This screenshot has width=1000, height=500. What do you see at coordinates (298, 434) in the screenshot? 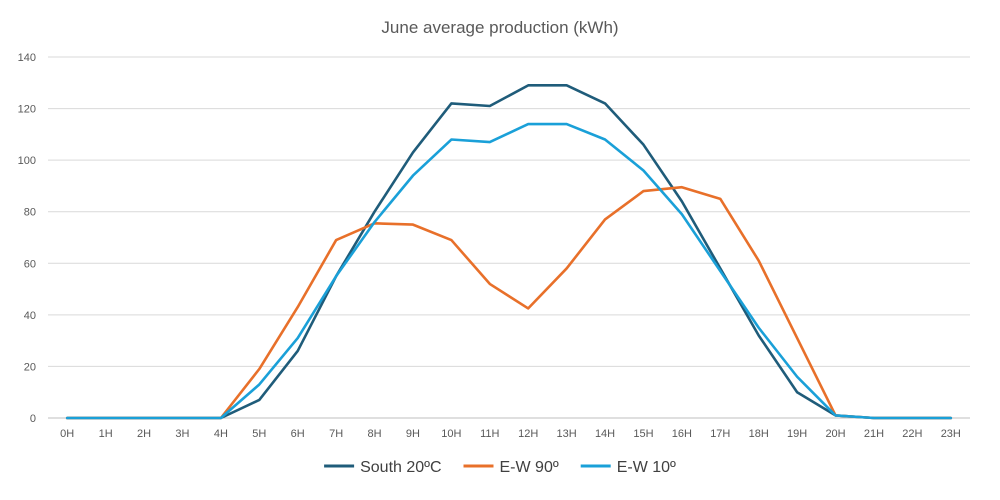
I see `x-tick-label: 6H` at bounding box center [298, 434].